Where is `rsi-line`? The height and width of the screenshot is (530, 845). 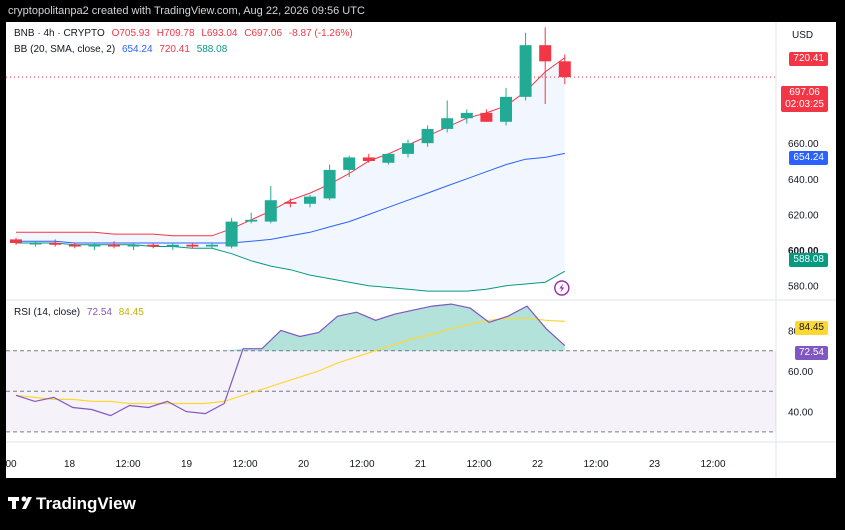
rsi-line is located at coordinates (290, 360).